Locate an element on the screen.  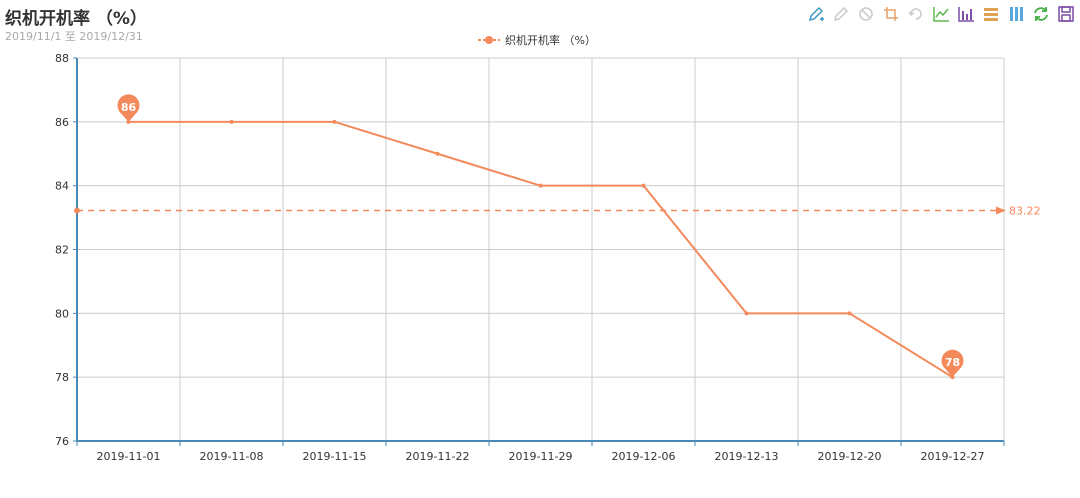
mark-undo-icon is located at coordinates (840, 13).